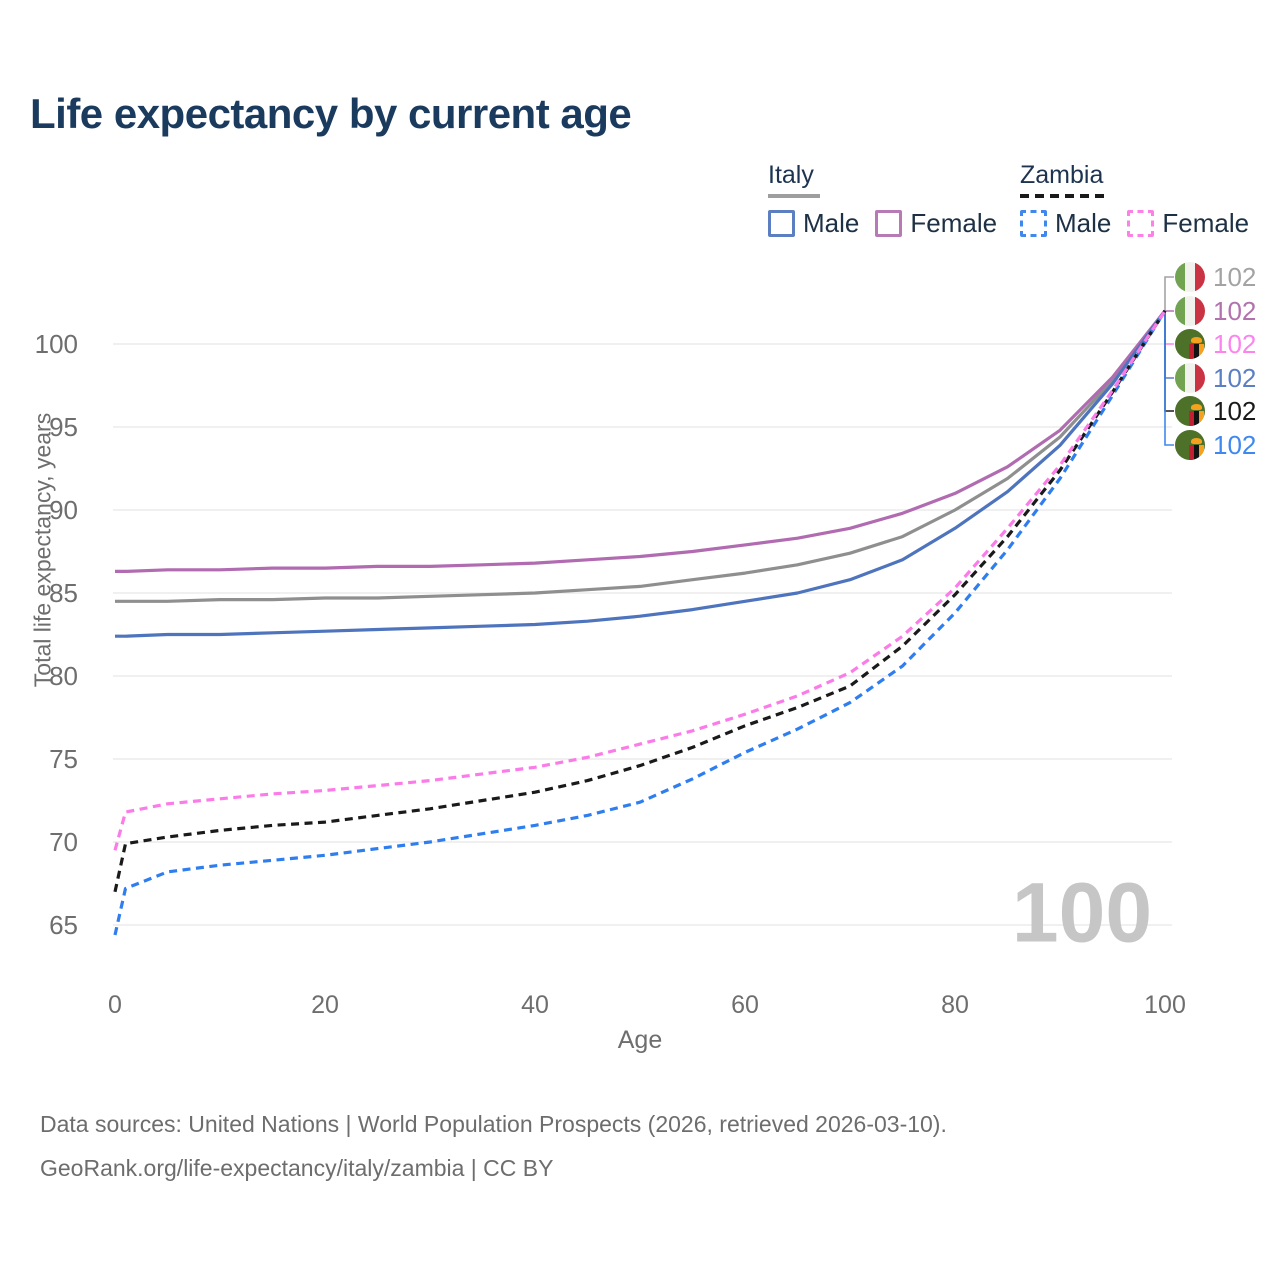 Image resolution: width=1280 pixels, height=1280 pixels. I want to click on end-value-italy-female: 102, so click(1235, 311).